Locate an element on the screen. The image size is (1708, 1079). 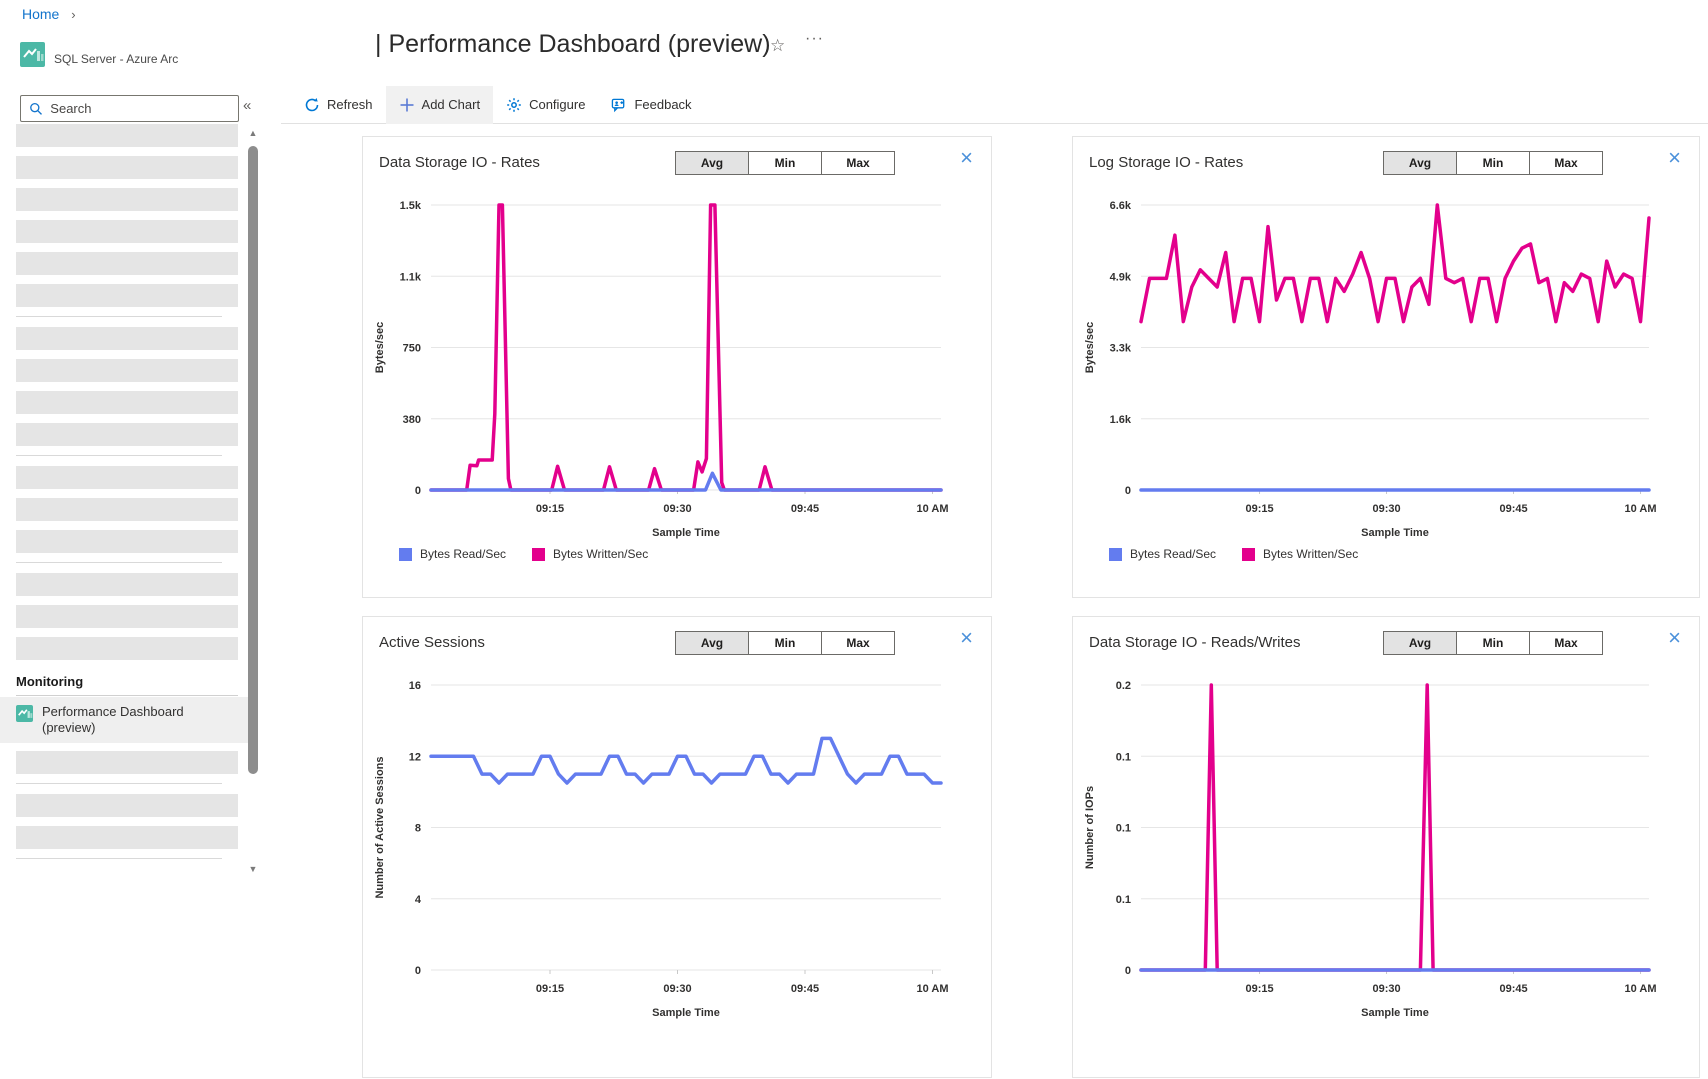
sidebar-scrollbar: ▲ ▼ is located at coordinates (253, 501).